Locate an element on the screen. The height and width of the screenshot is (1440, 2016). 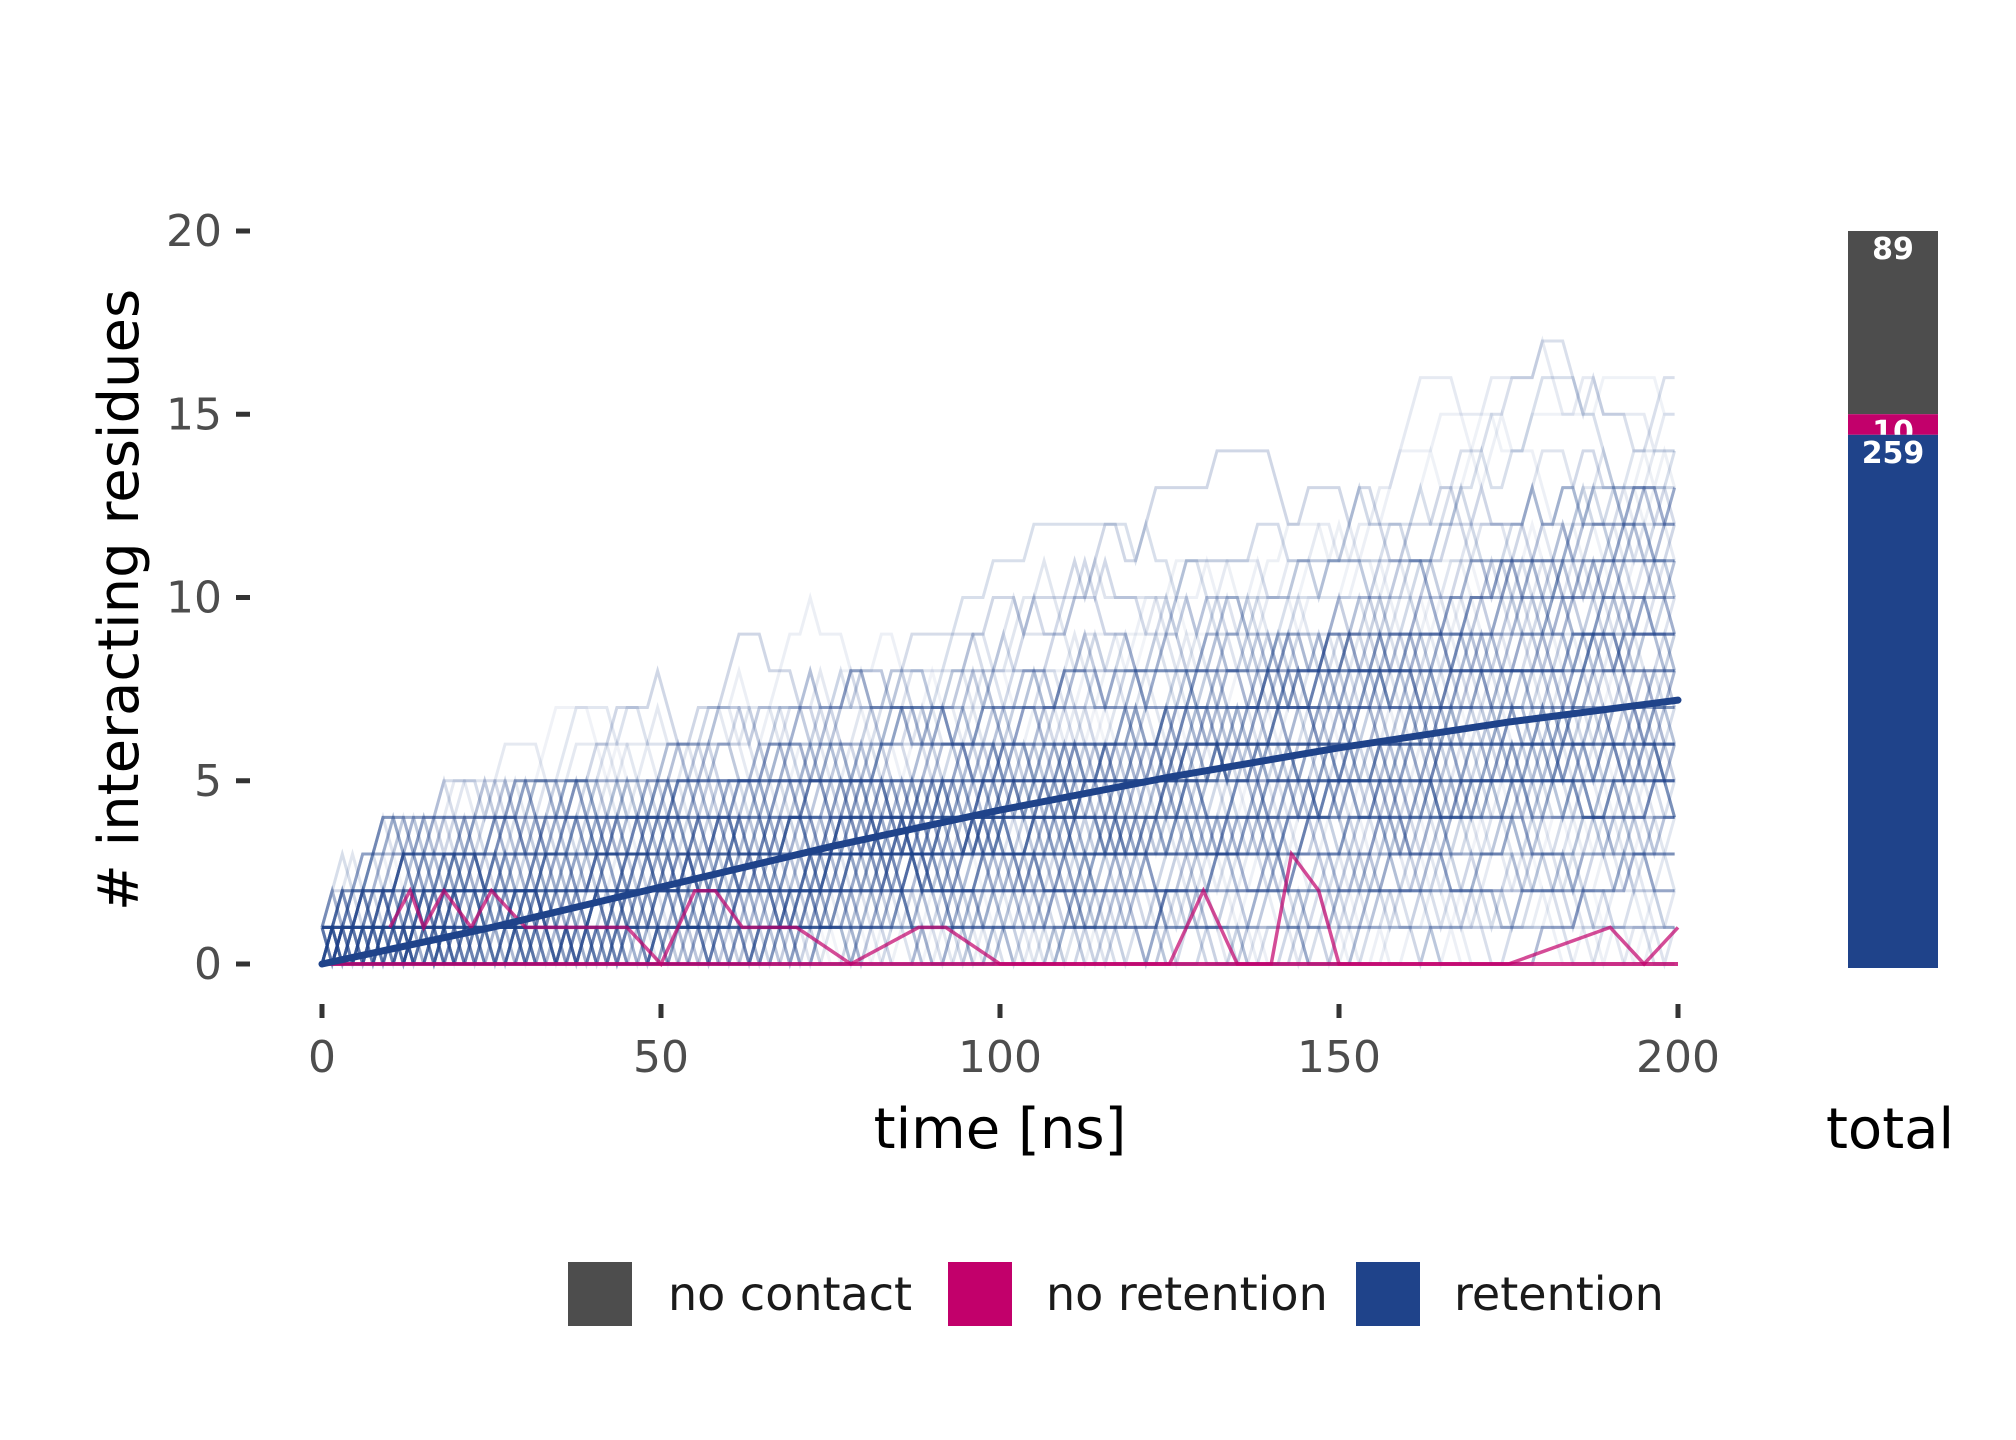
series-retention-trend-line is located at coordinates (1000, 832).